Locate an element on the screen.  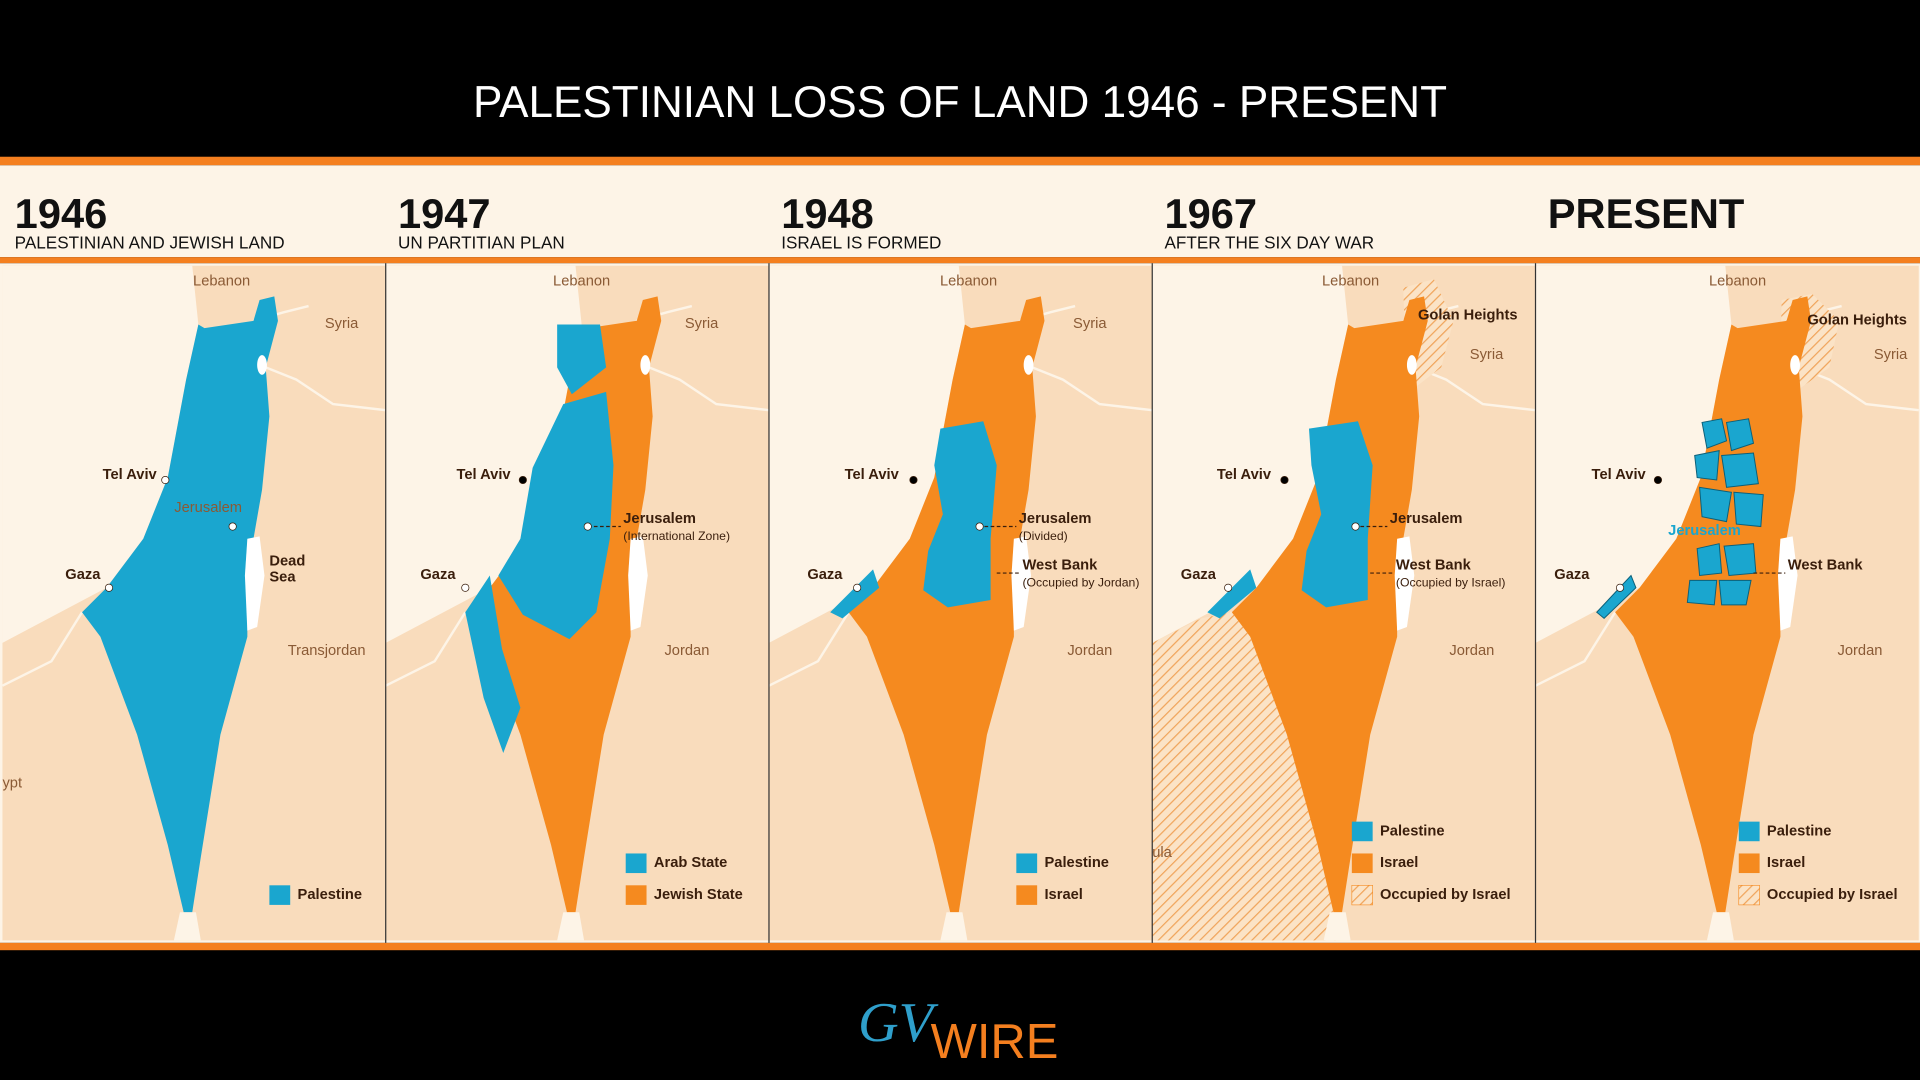
map-label: (International Zone) is located at coordinates (676, 536).